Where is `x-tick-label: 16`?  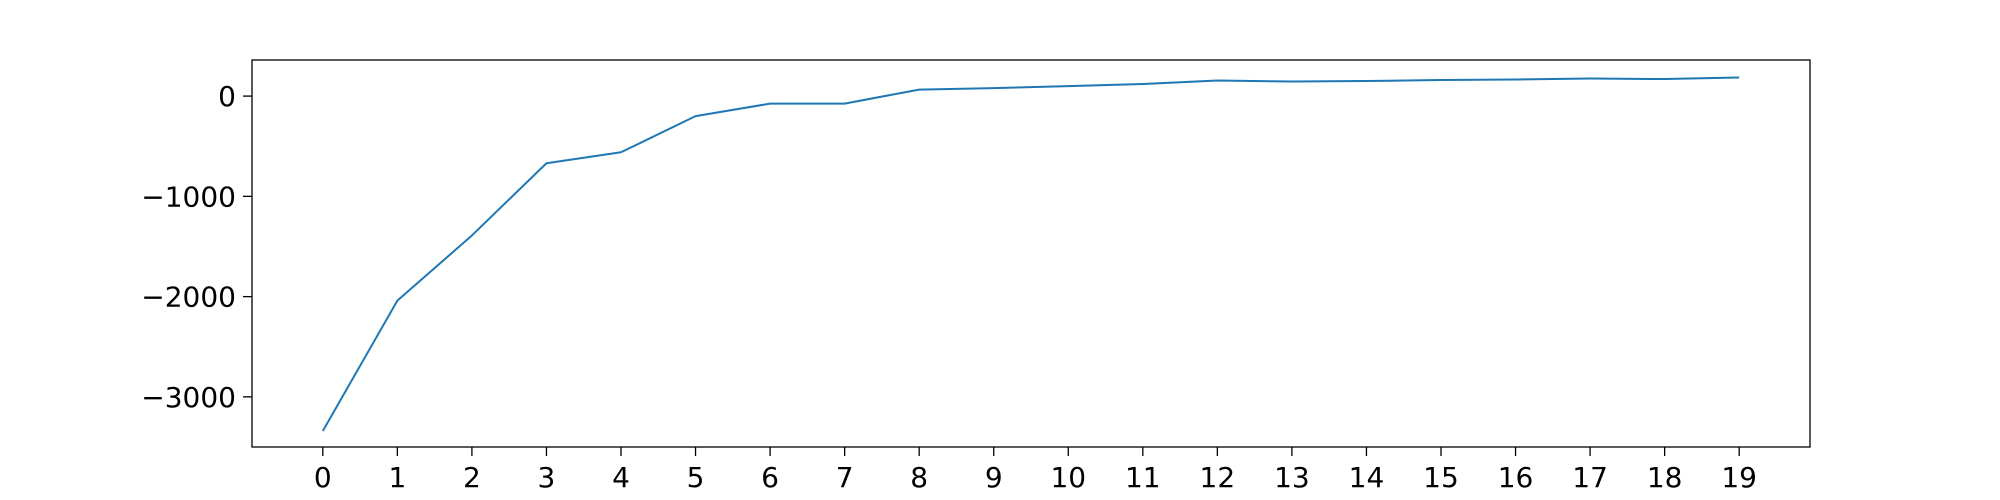
x-tick-label: 16 is located at coordinates (1516, 477).